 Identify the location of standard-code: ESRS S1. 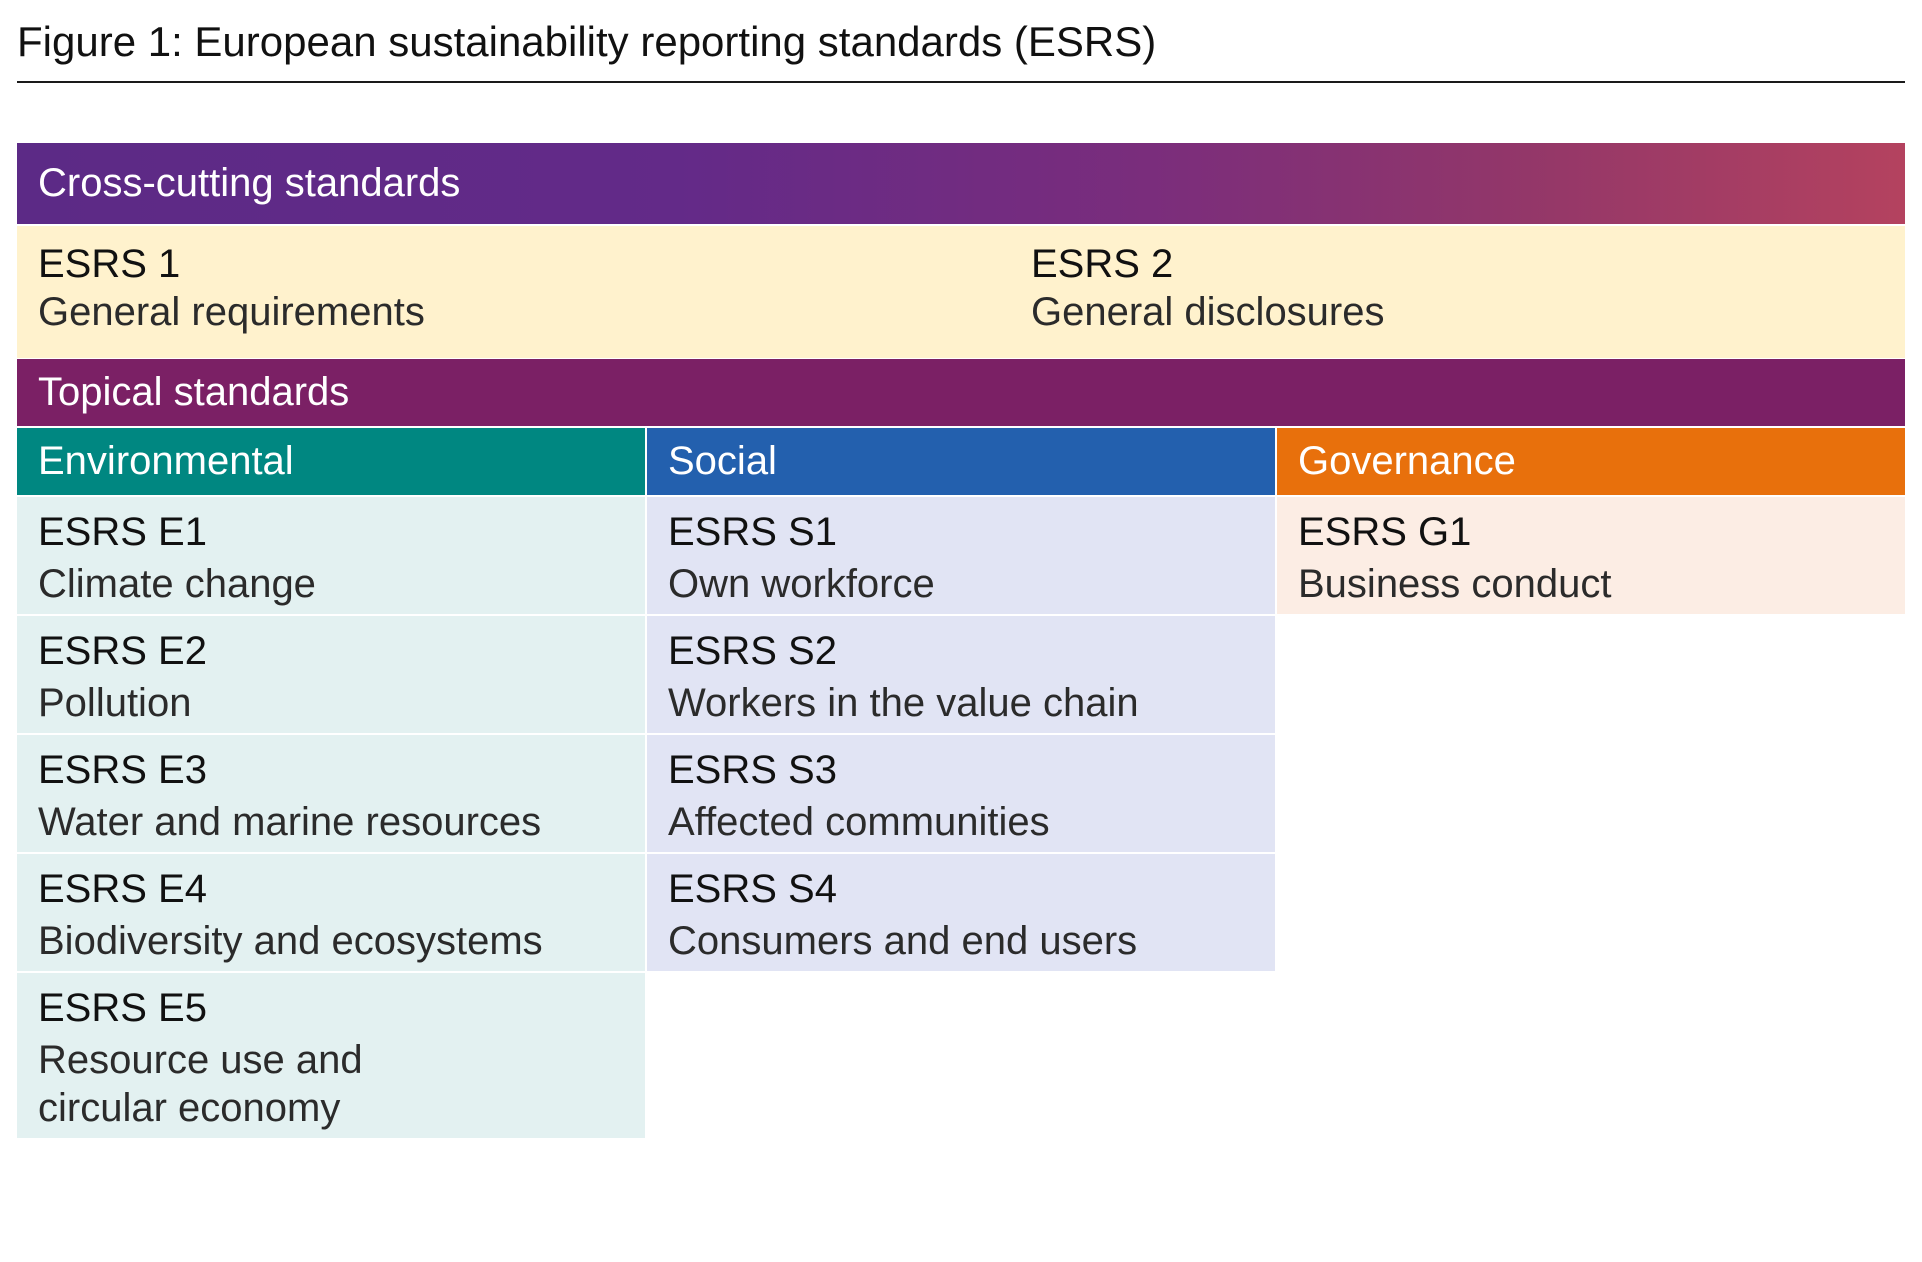
(752, 532).